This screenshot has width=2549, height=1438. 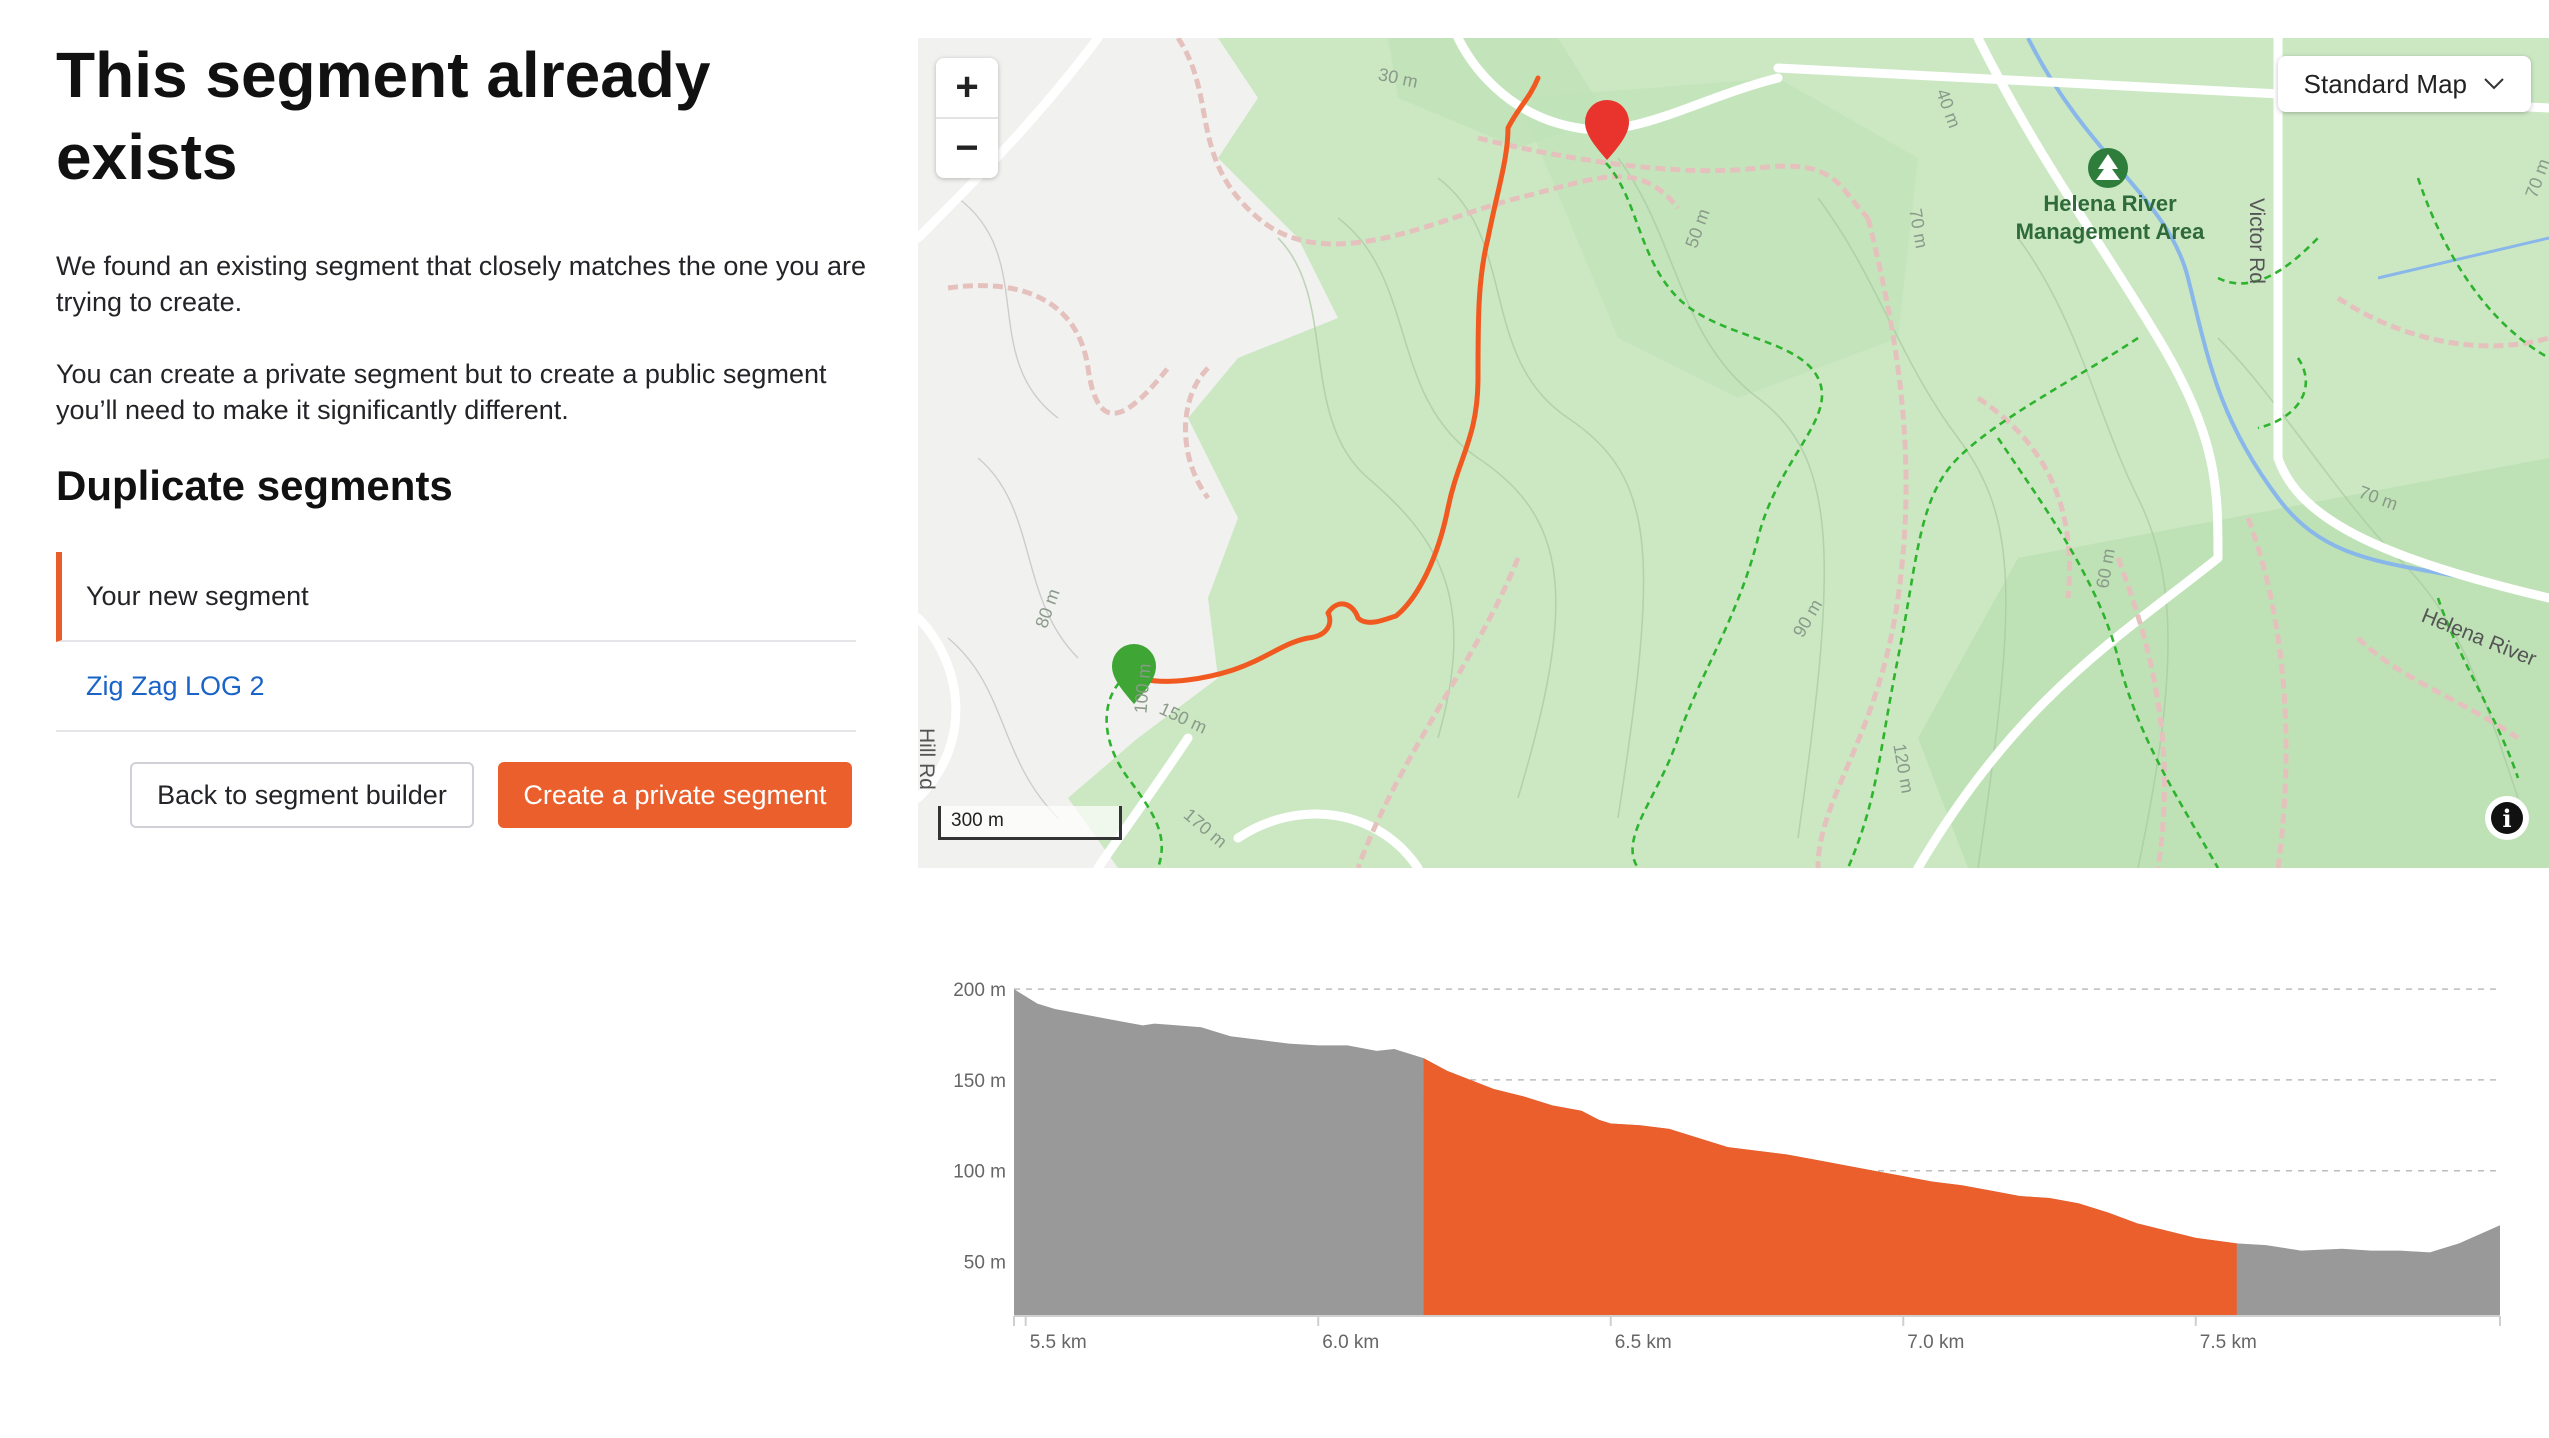 What do you see at coordinates (2494, 84) in the screenshot?
I see `chevron-down-icon` at bounding box center [2494, 84].